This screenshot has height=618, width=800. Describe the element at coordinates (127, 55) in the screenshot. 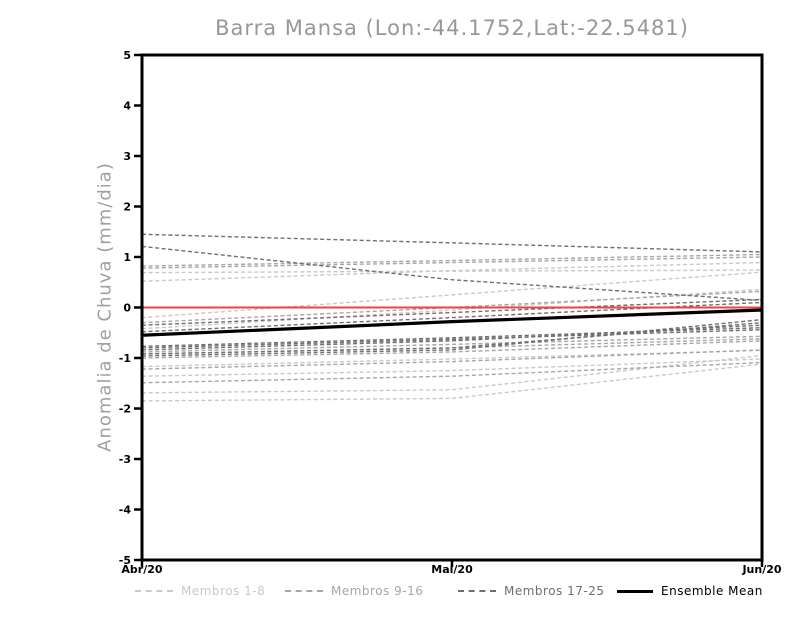

I see `y-tick-label: 5` at that location.